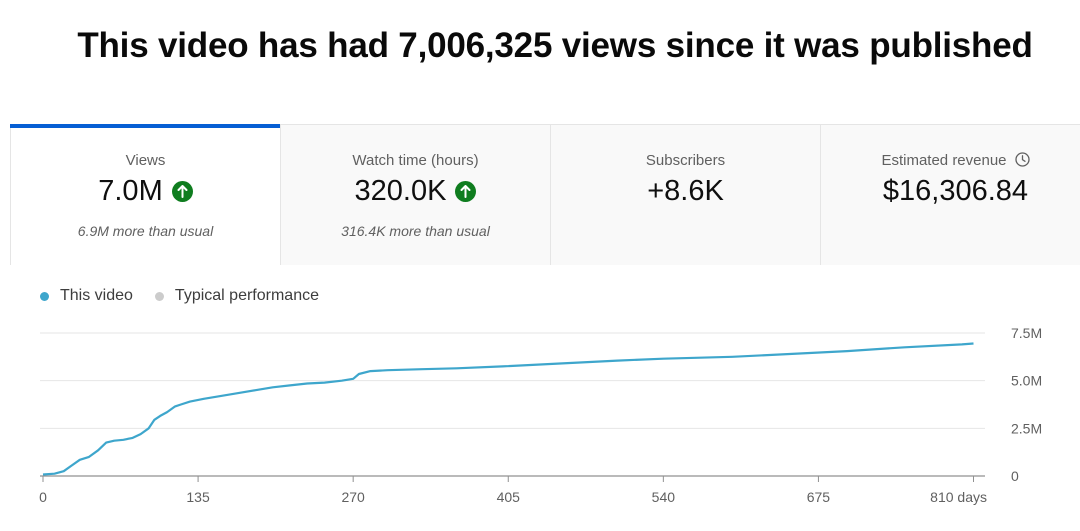  Describe the element at coordinates (353, 497) in the screenshot. I see `x-tick-label: 270` at that location.